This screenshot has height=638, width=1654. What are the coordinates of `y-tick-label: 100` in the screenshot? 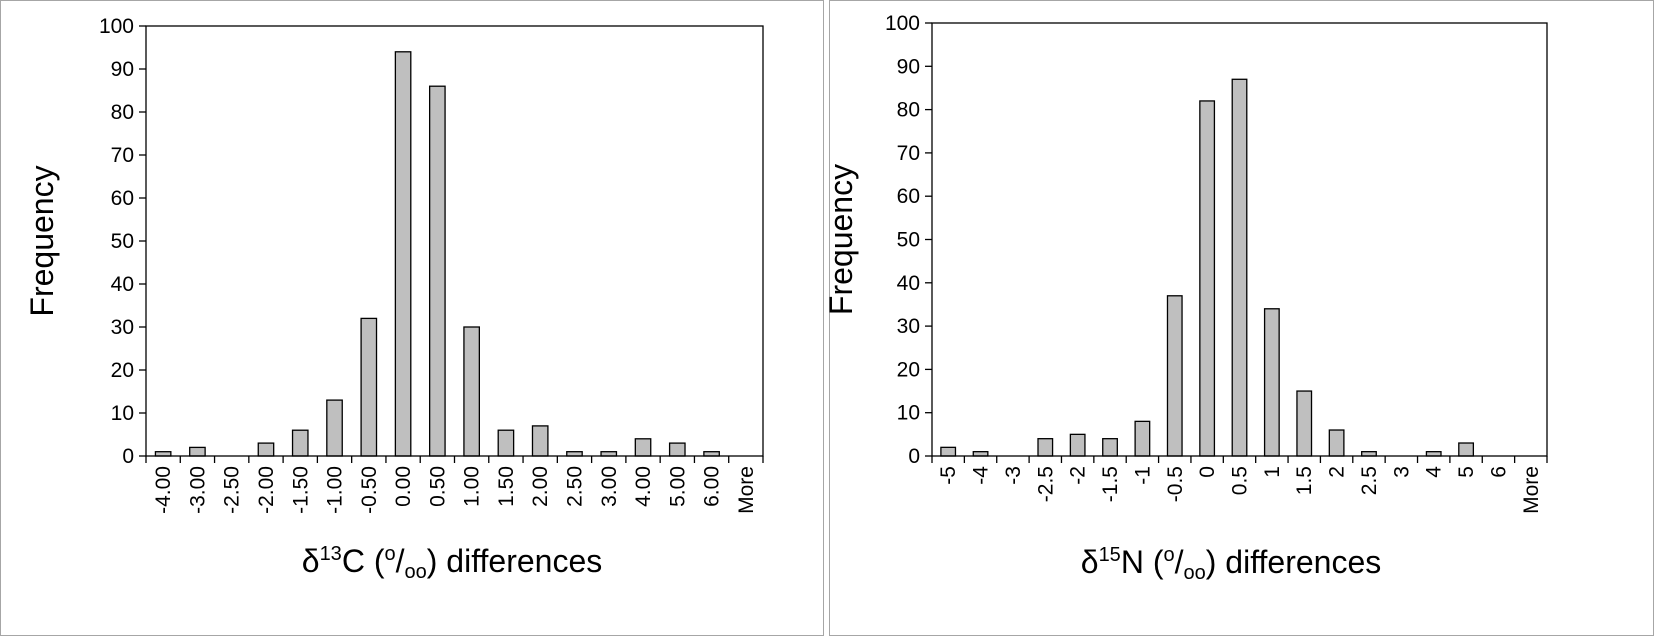 It's located at (902, 23).